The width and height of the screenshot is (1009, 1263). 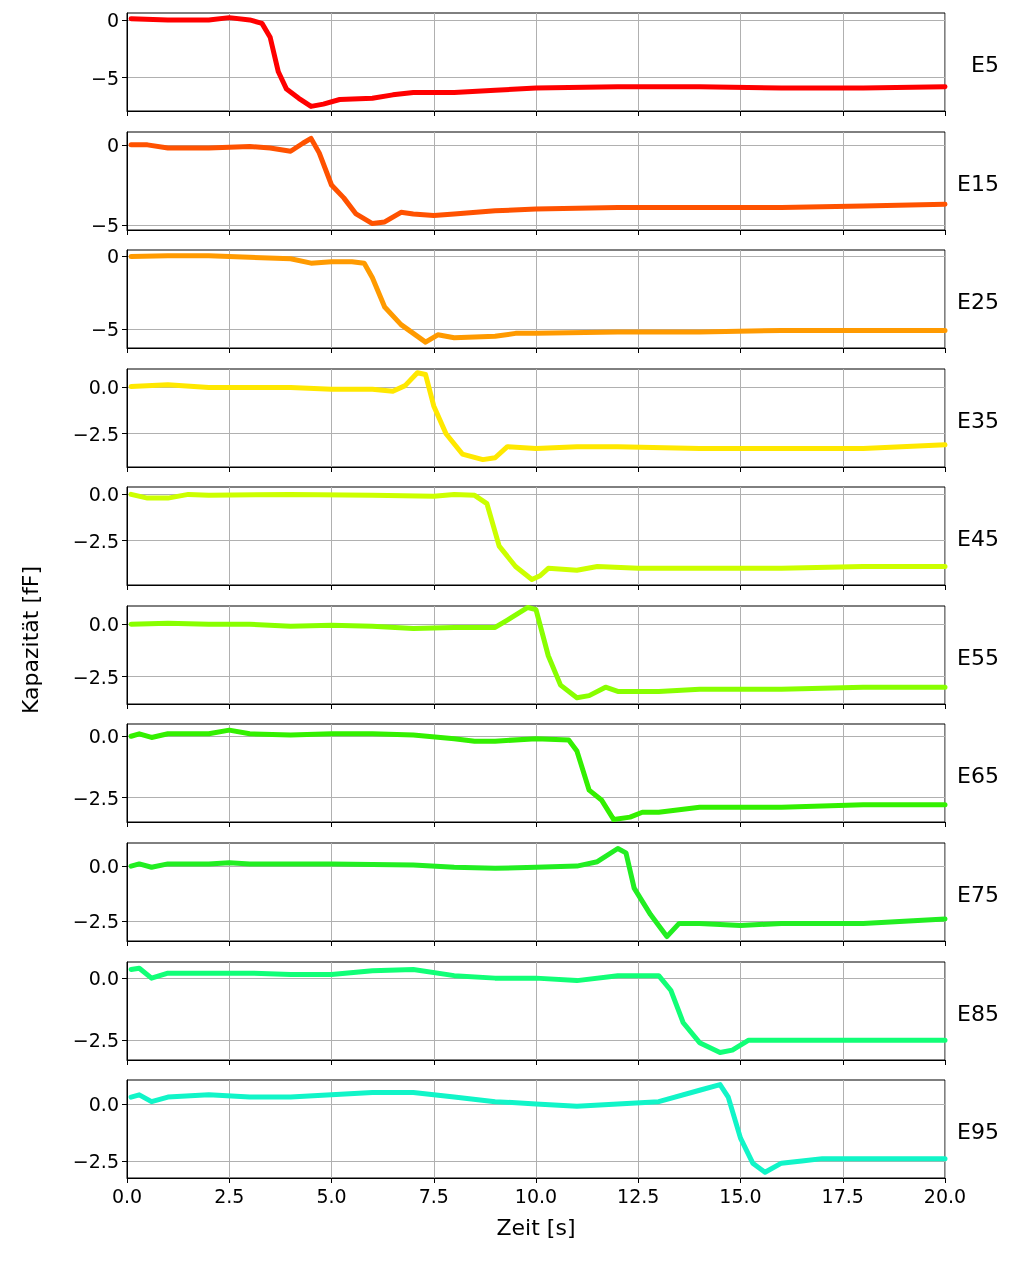 What do you see at coordinates (842, 1195) in the screenshot?
I see `x-tick-label: 17.5` at bounding box center [842, 1195].